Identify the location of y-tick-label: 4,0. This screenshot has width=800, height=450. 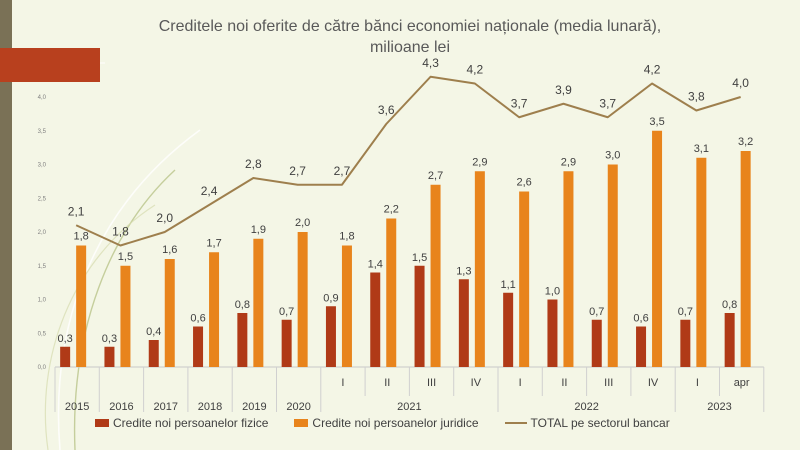
(42, 98).